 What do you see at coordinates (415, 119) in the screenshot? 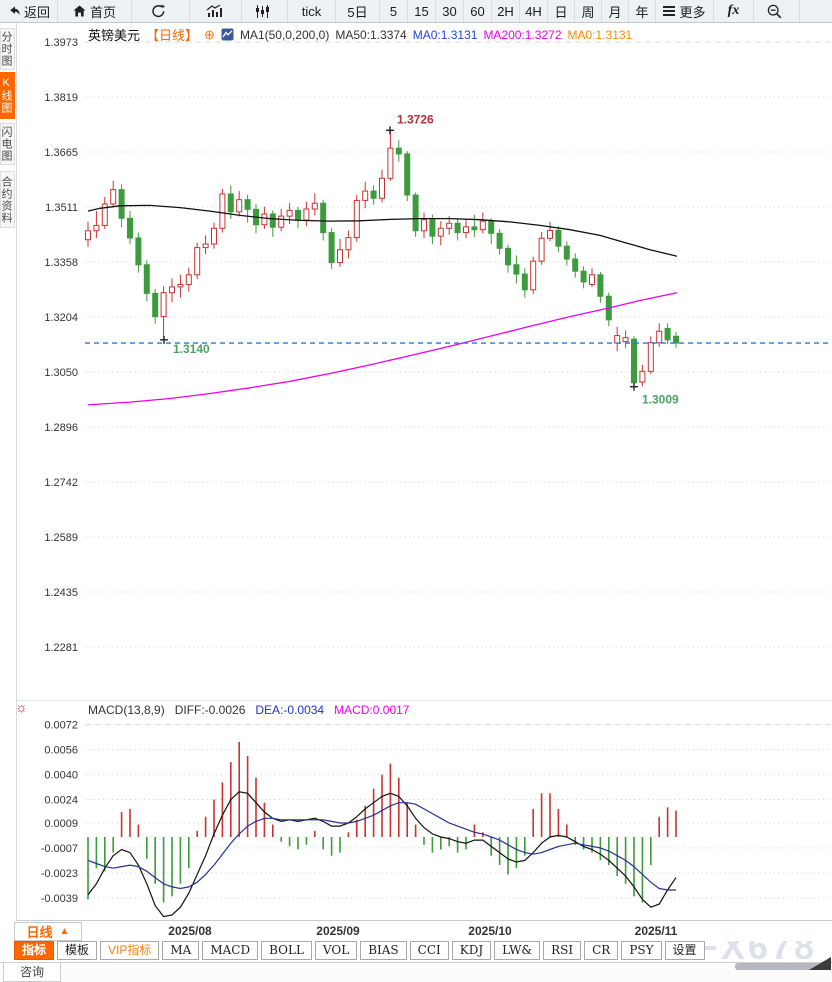
I see `svg-text: 1.3726` at bounding box center [415, 119].